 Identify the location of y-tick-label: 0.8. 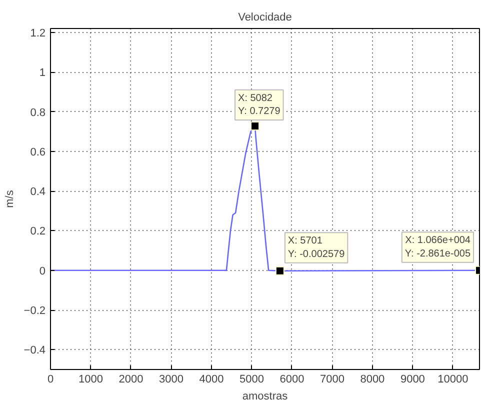
(38, 112).